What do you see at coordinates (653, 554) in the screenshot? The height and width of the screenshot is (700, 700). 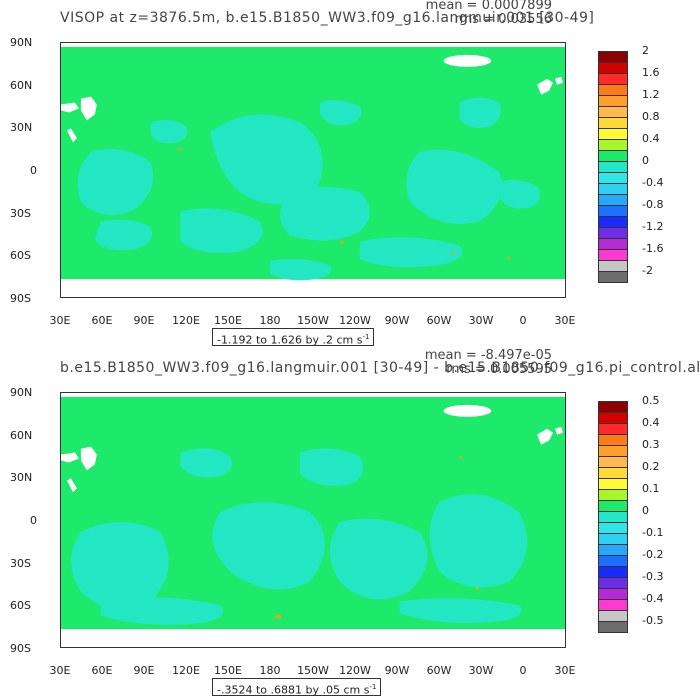 I see `colorbar-label: -0.2` at bounding box center [653, 554].